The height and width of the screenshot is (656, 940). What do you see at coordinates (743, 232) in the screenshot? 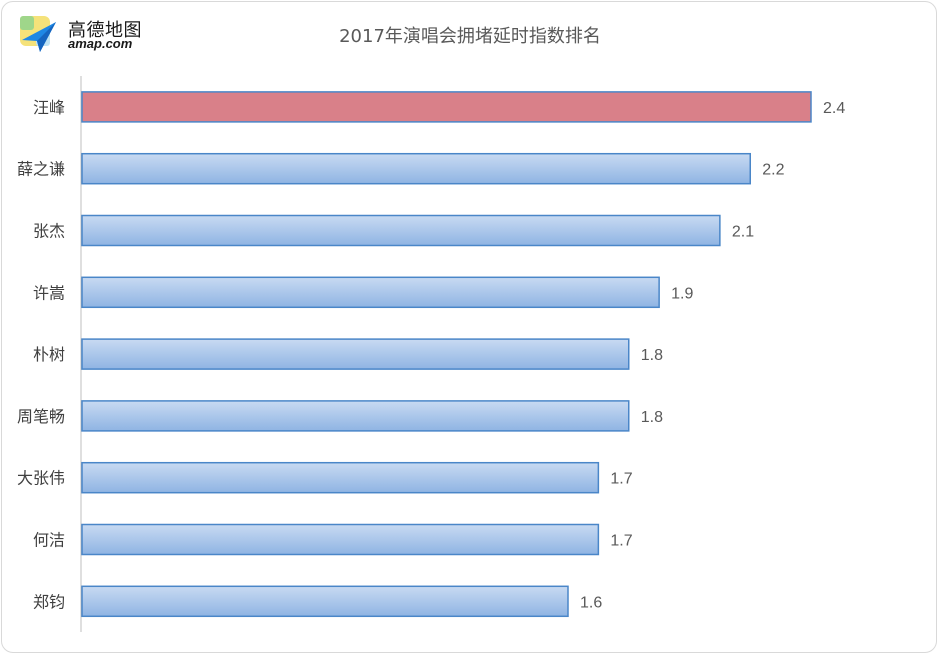
I see `value-label: 2.1` at bounding box center [743, 232].